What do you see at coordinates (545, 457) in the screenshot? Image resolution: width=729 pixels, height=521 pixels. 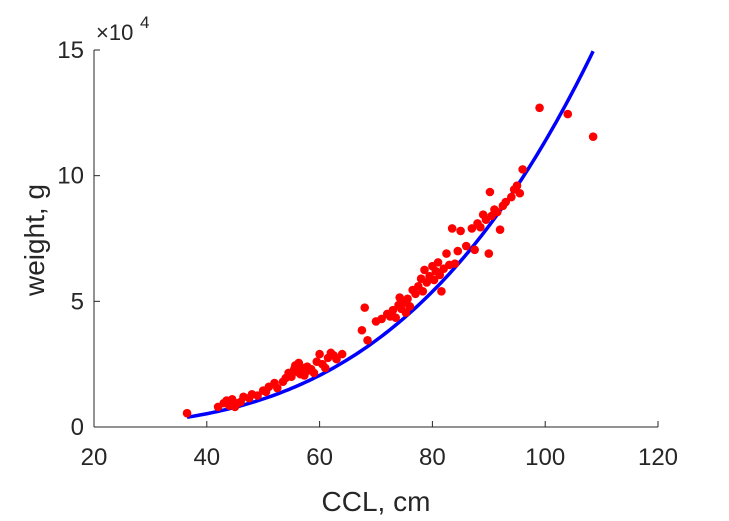 I see `x-tick-label: 100` at bounding box center [545, 457].